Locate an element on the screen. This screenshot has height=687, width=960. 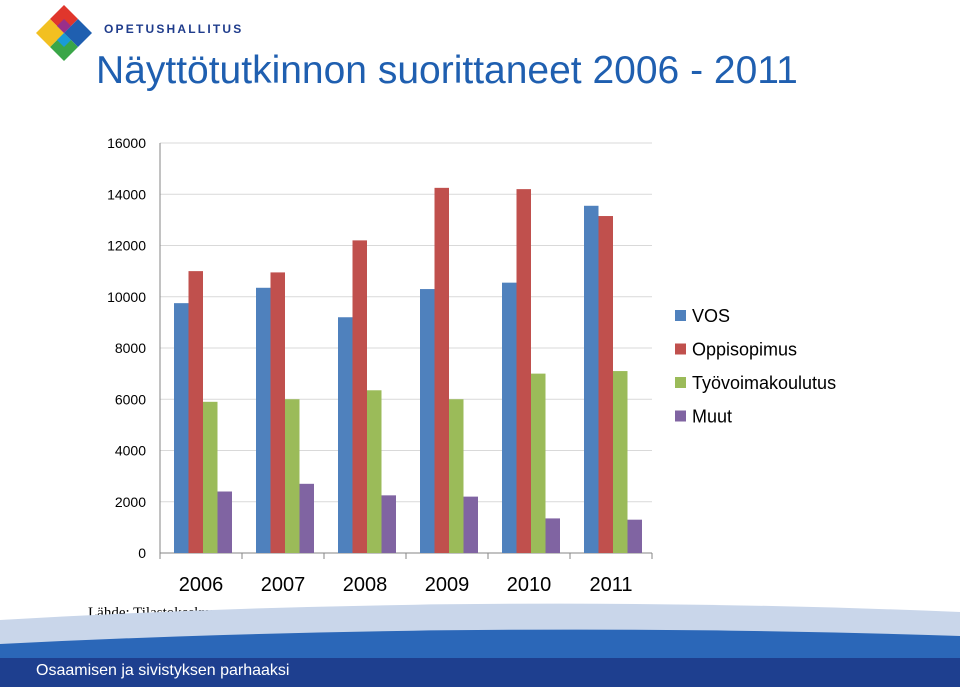
bar-työvoimakoulutus-2006 is located at coordinates (210, 477).